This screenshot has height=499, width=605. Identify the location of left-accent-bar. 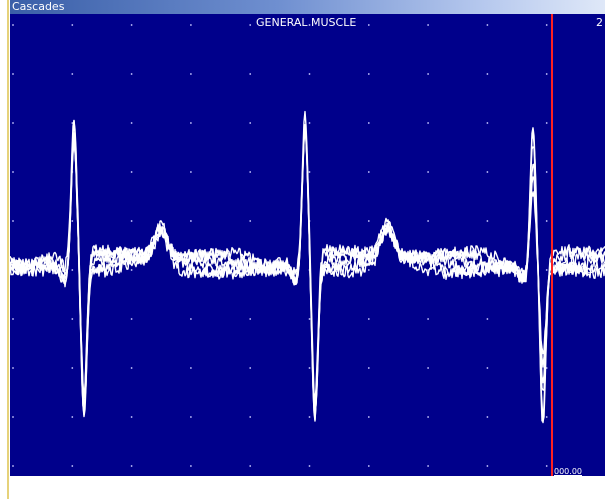
(8, 249).